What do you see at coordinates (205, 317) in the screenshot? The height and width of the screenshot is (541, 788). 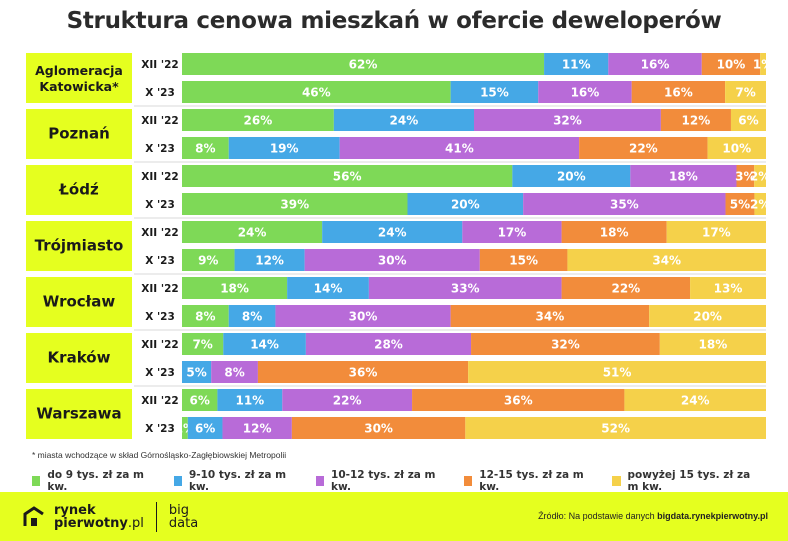 I see `bar-value-label: 8%` at bounding box center [205, 317].